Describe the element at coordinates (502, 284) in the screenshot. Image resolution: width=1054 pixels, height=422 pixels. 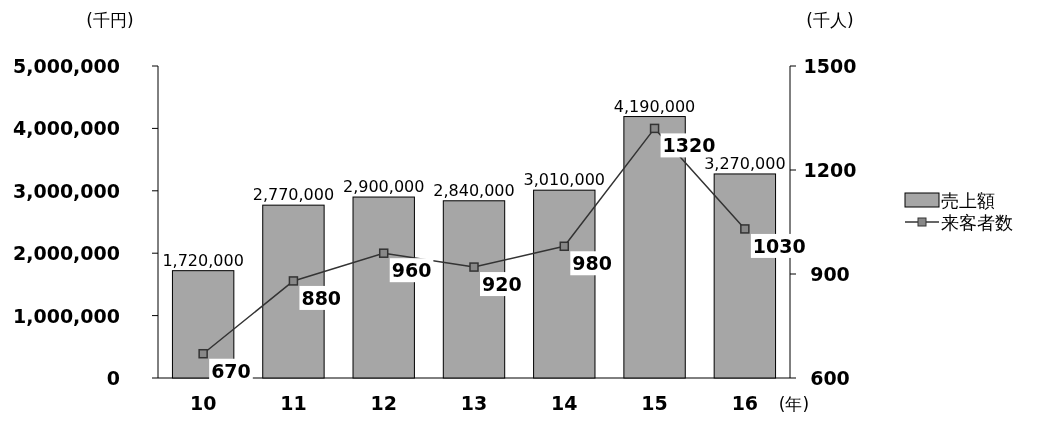
I see `data-label: 920` at that location.